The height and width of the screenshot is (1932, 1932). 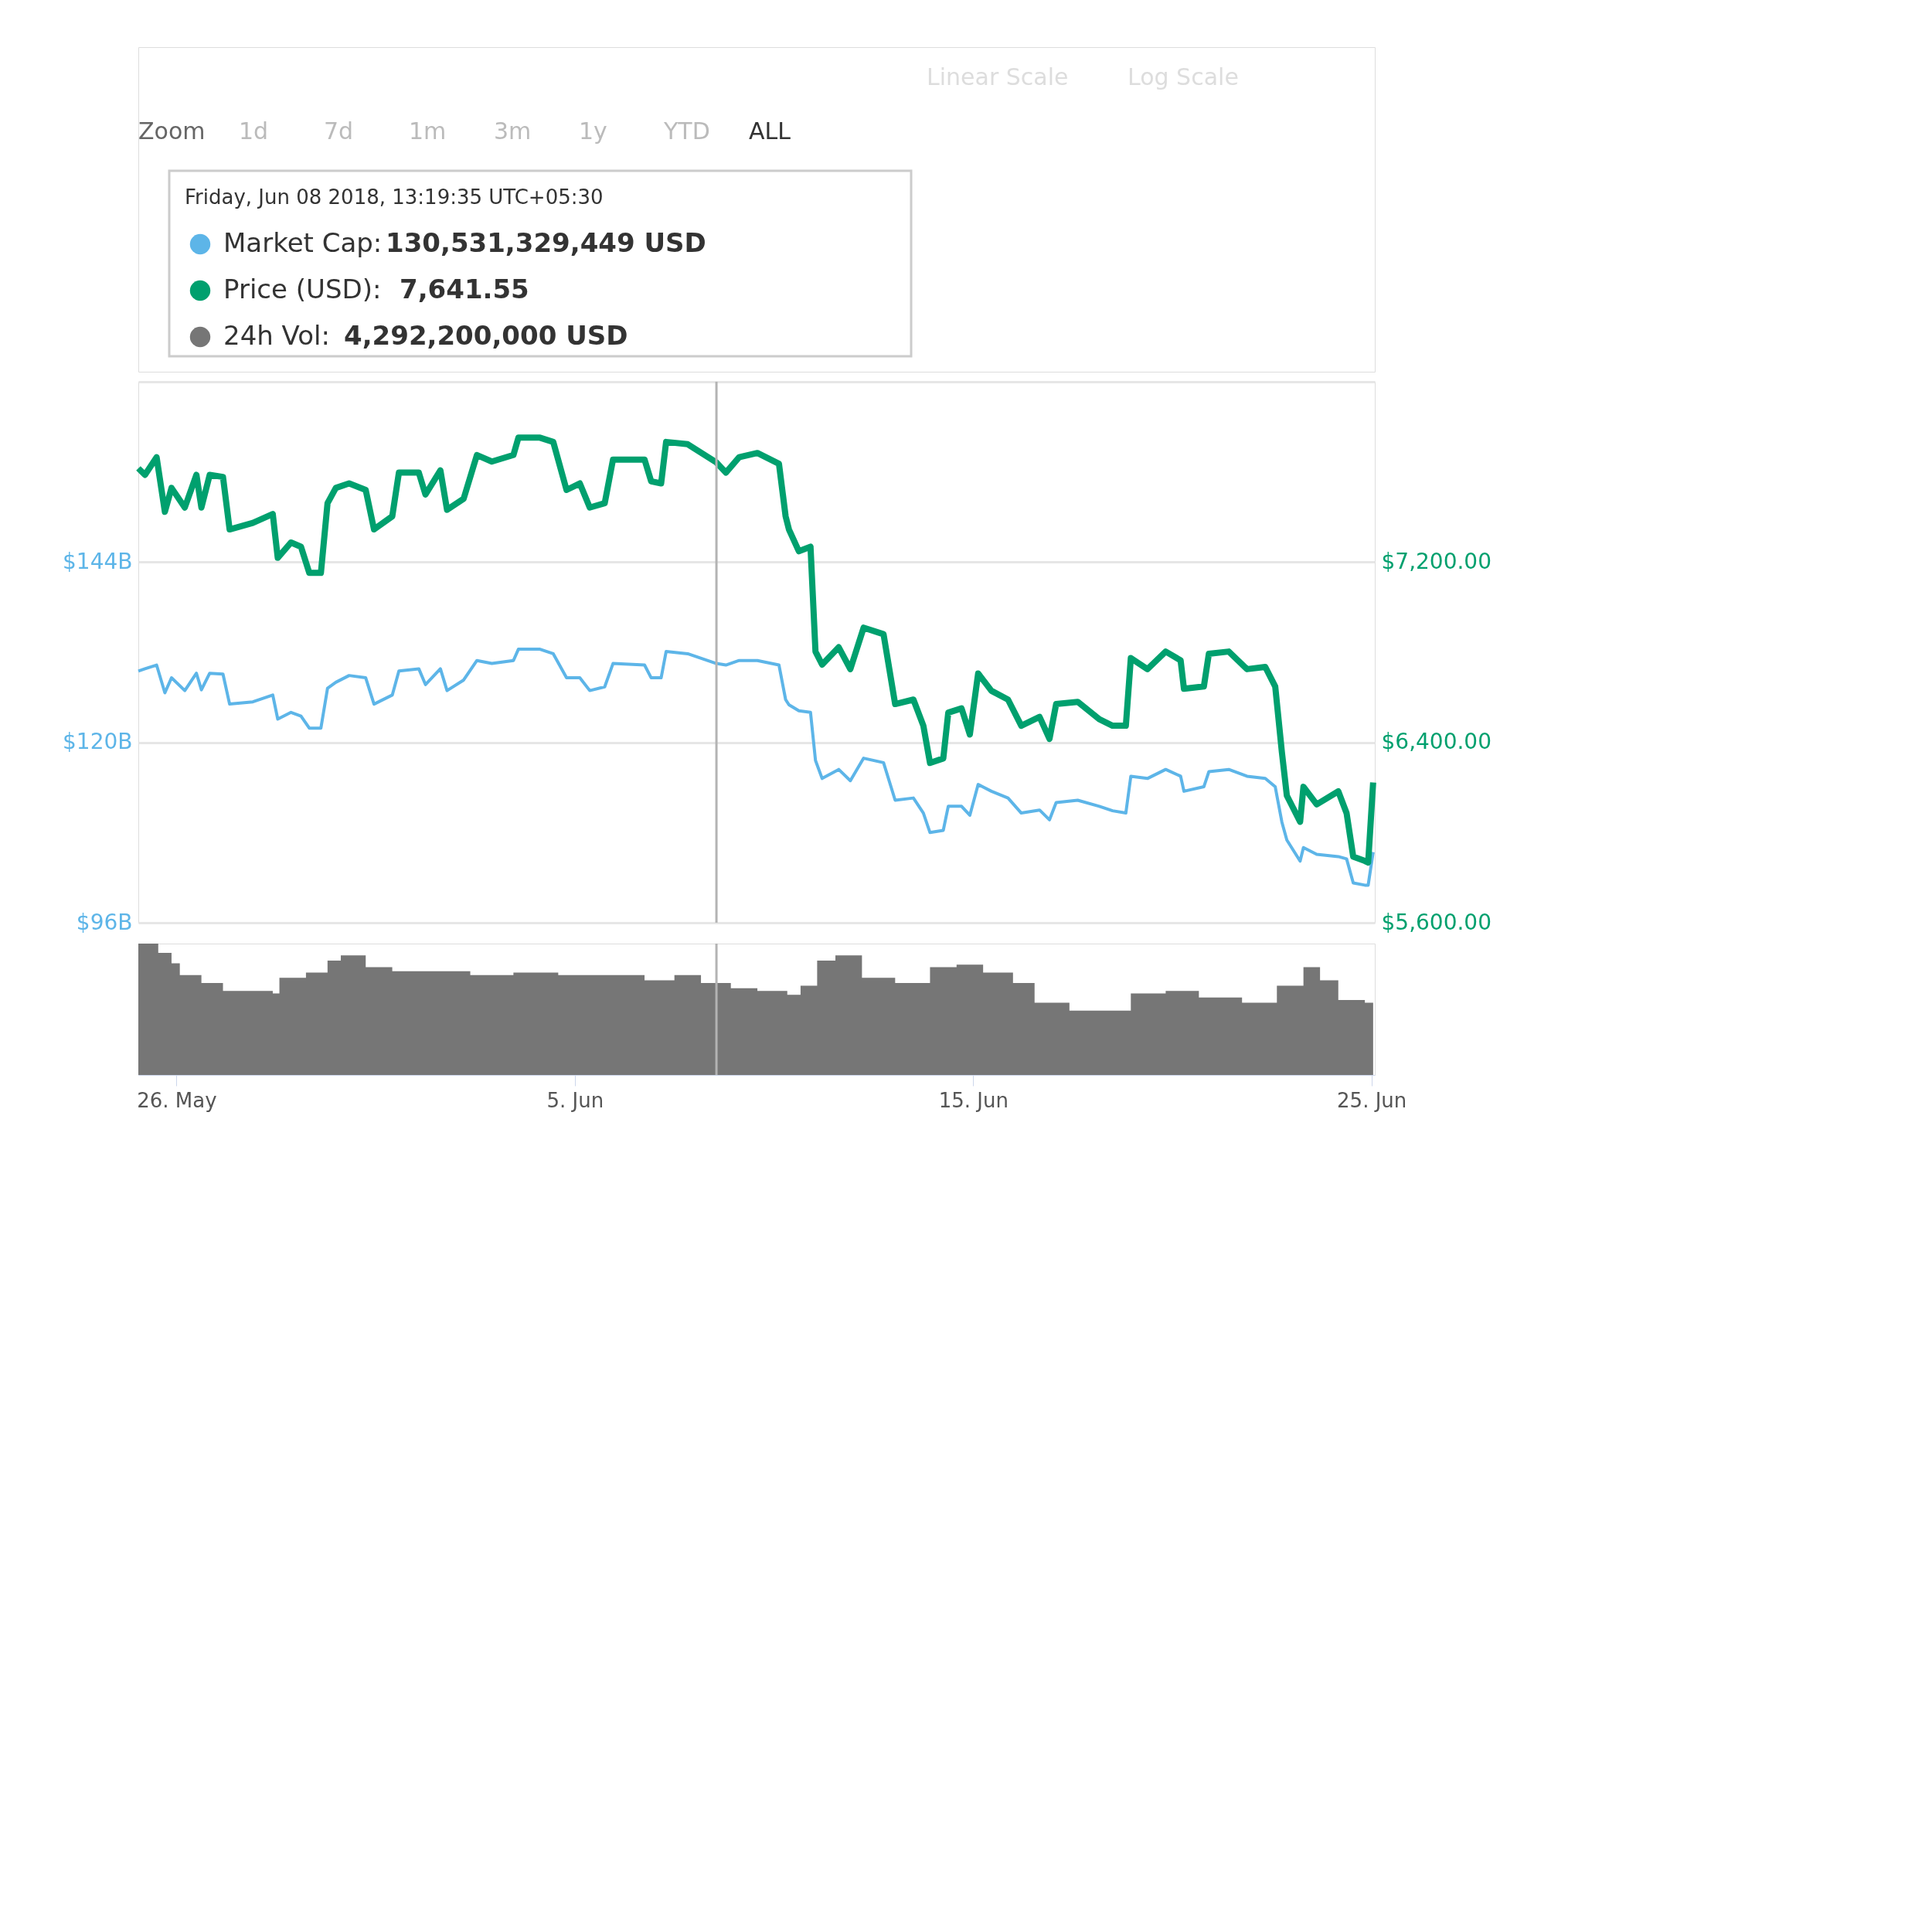 What do you see at coordinates (1437, 922) in the screenshot?
I see `y2-tick-label: $5,600.00` at bounding box center [1437, 922].